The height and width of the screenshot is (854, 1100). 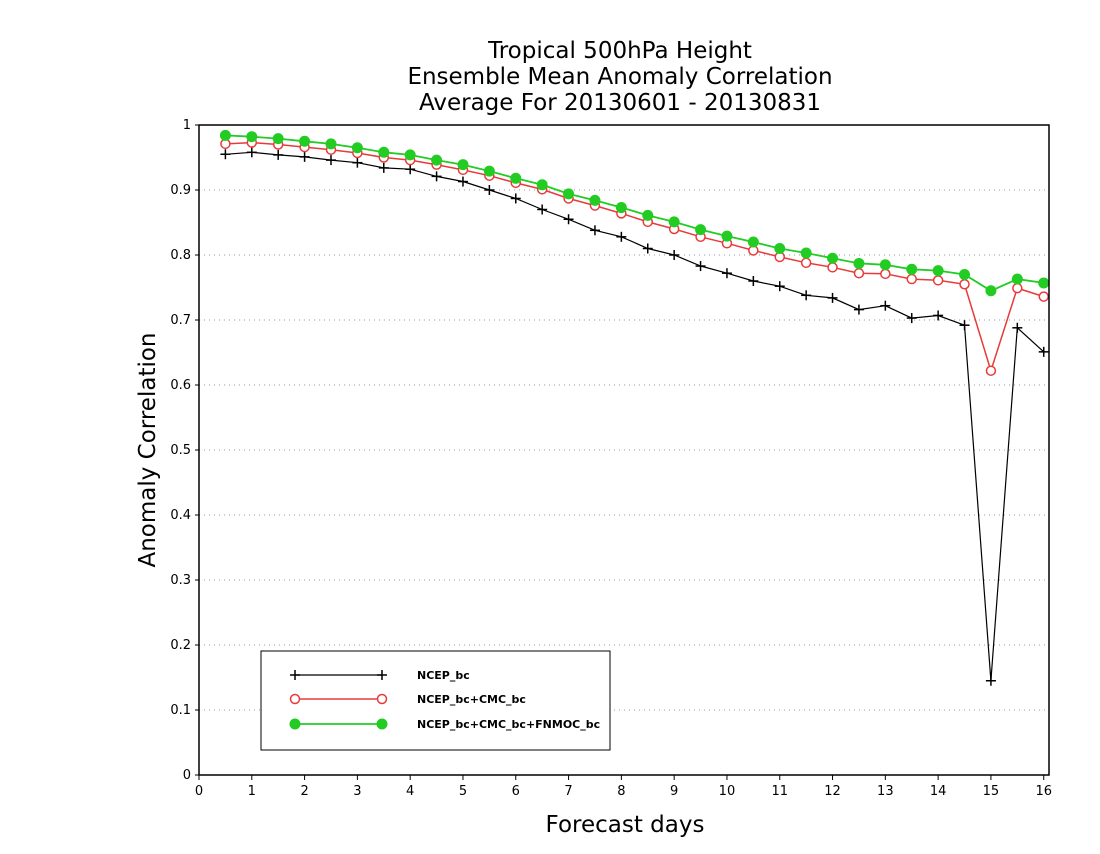 What do you see at coordinates (180, 450) in the screenshot?
I see `y-tick-label: 0.5` at bounding box center [180, 450].